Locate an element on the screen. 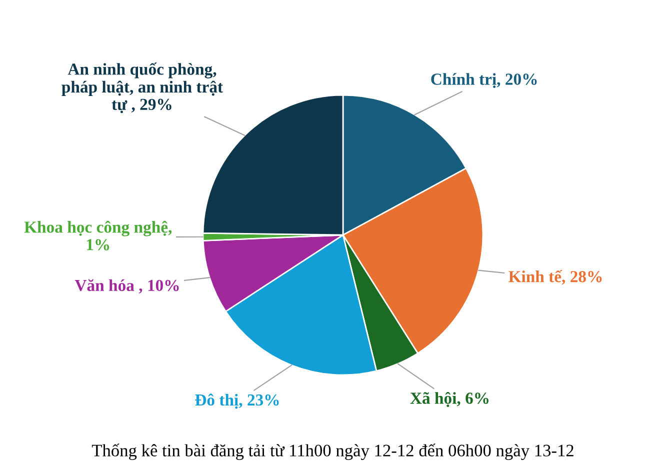  slice-label: Đô thị, 23% is located at coordinates (237, 401).